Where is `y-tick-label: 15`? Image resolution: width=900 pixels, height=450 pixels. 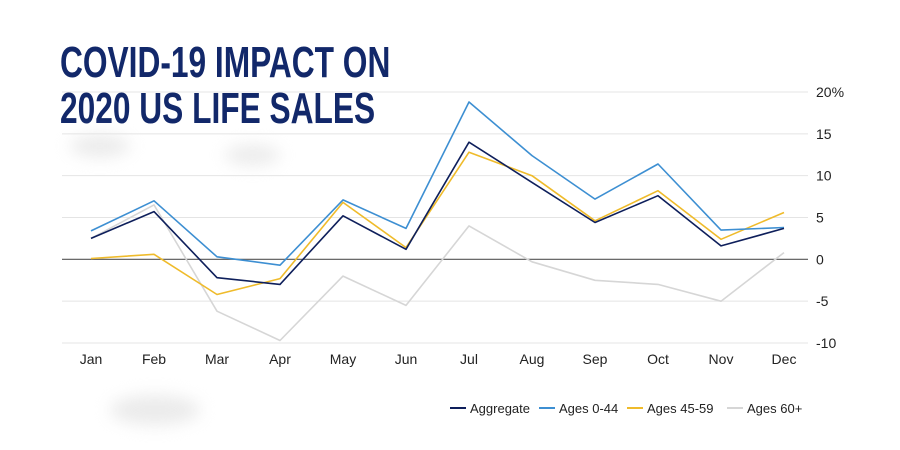
y-tick-label: 15 is located at coordinates (824, 134).